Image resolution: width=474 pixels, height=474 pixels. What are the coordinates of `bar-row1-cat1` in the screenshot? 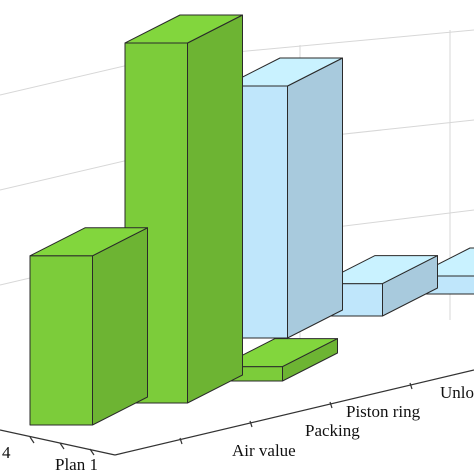 It's located at (88, 326).